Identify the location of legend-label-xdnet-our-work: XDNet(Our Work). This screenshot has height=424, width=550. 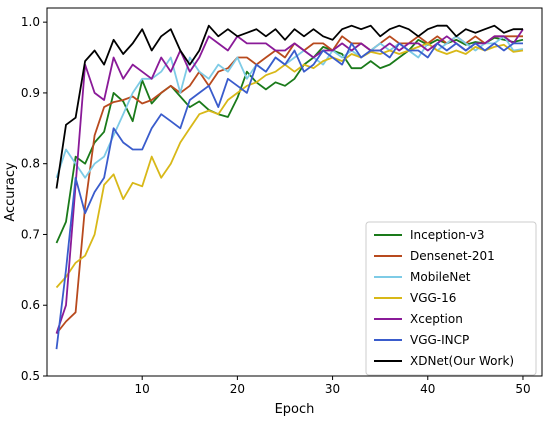
(462, 361).